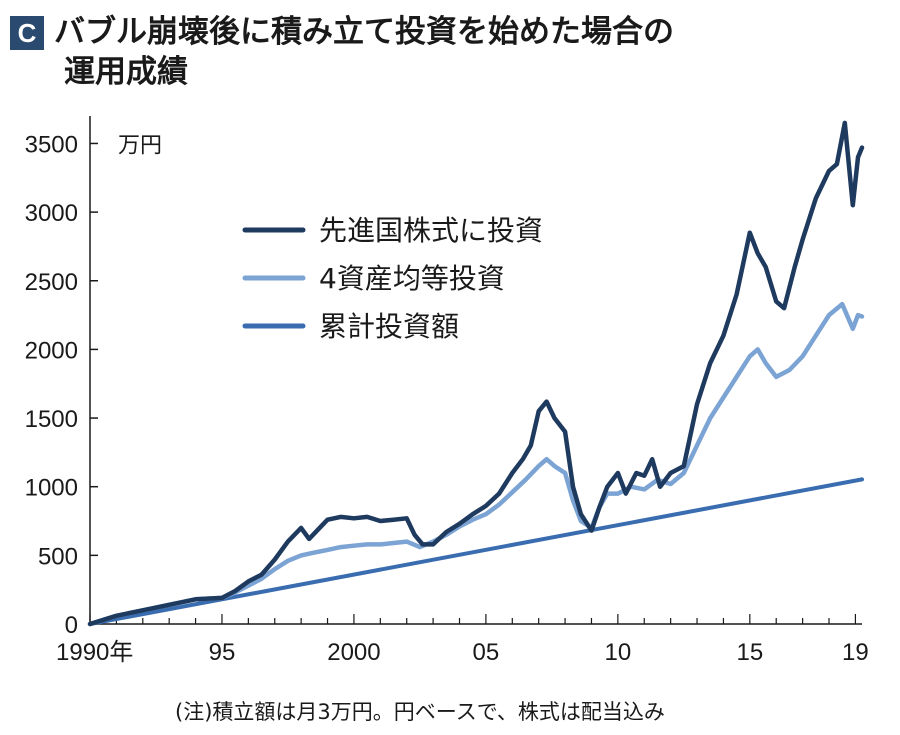 The height and width of the screenshot is (735, 900). What do you see at coordinates (126, 72) in the screenshot?
I see `title-line-2: 運用成績` at bounding box center [126, 72].